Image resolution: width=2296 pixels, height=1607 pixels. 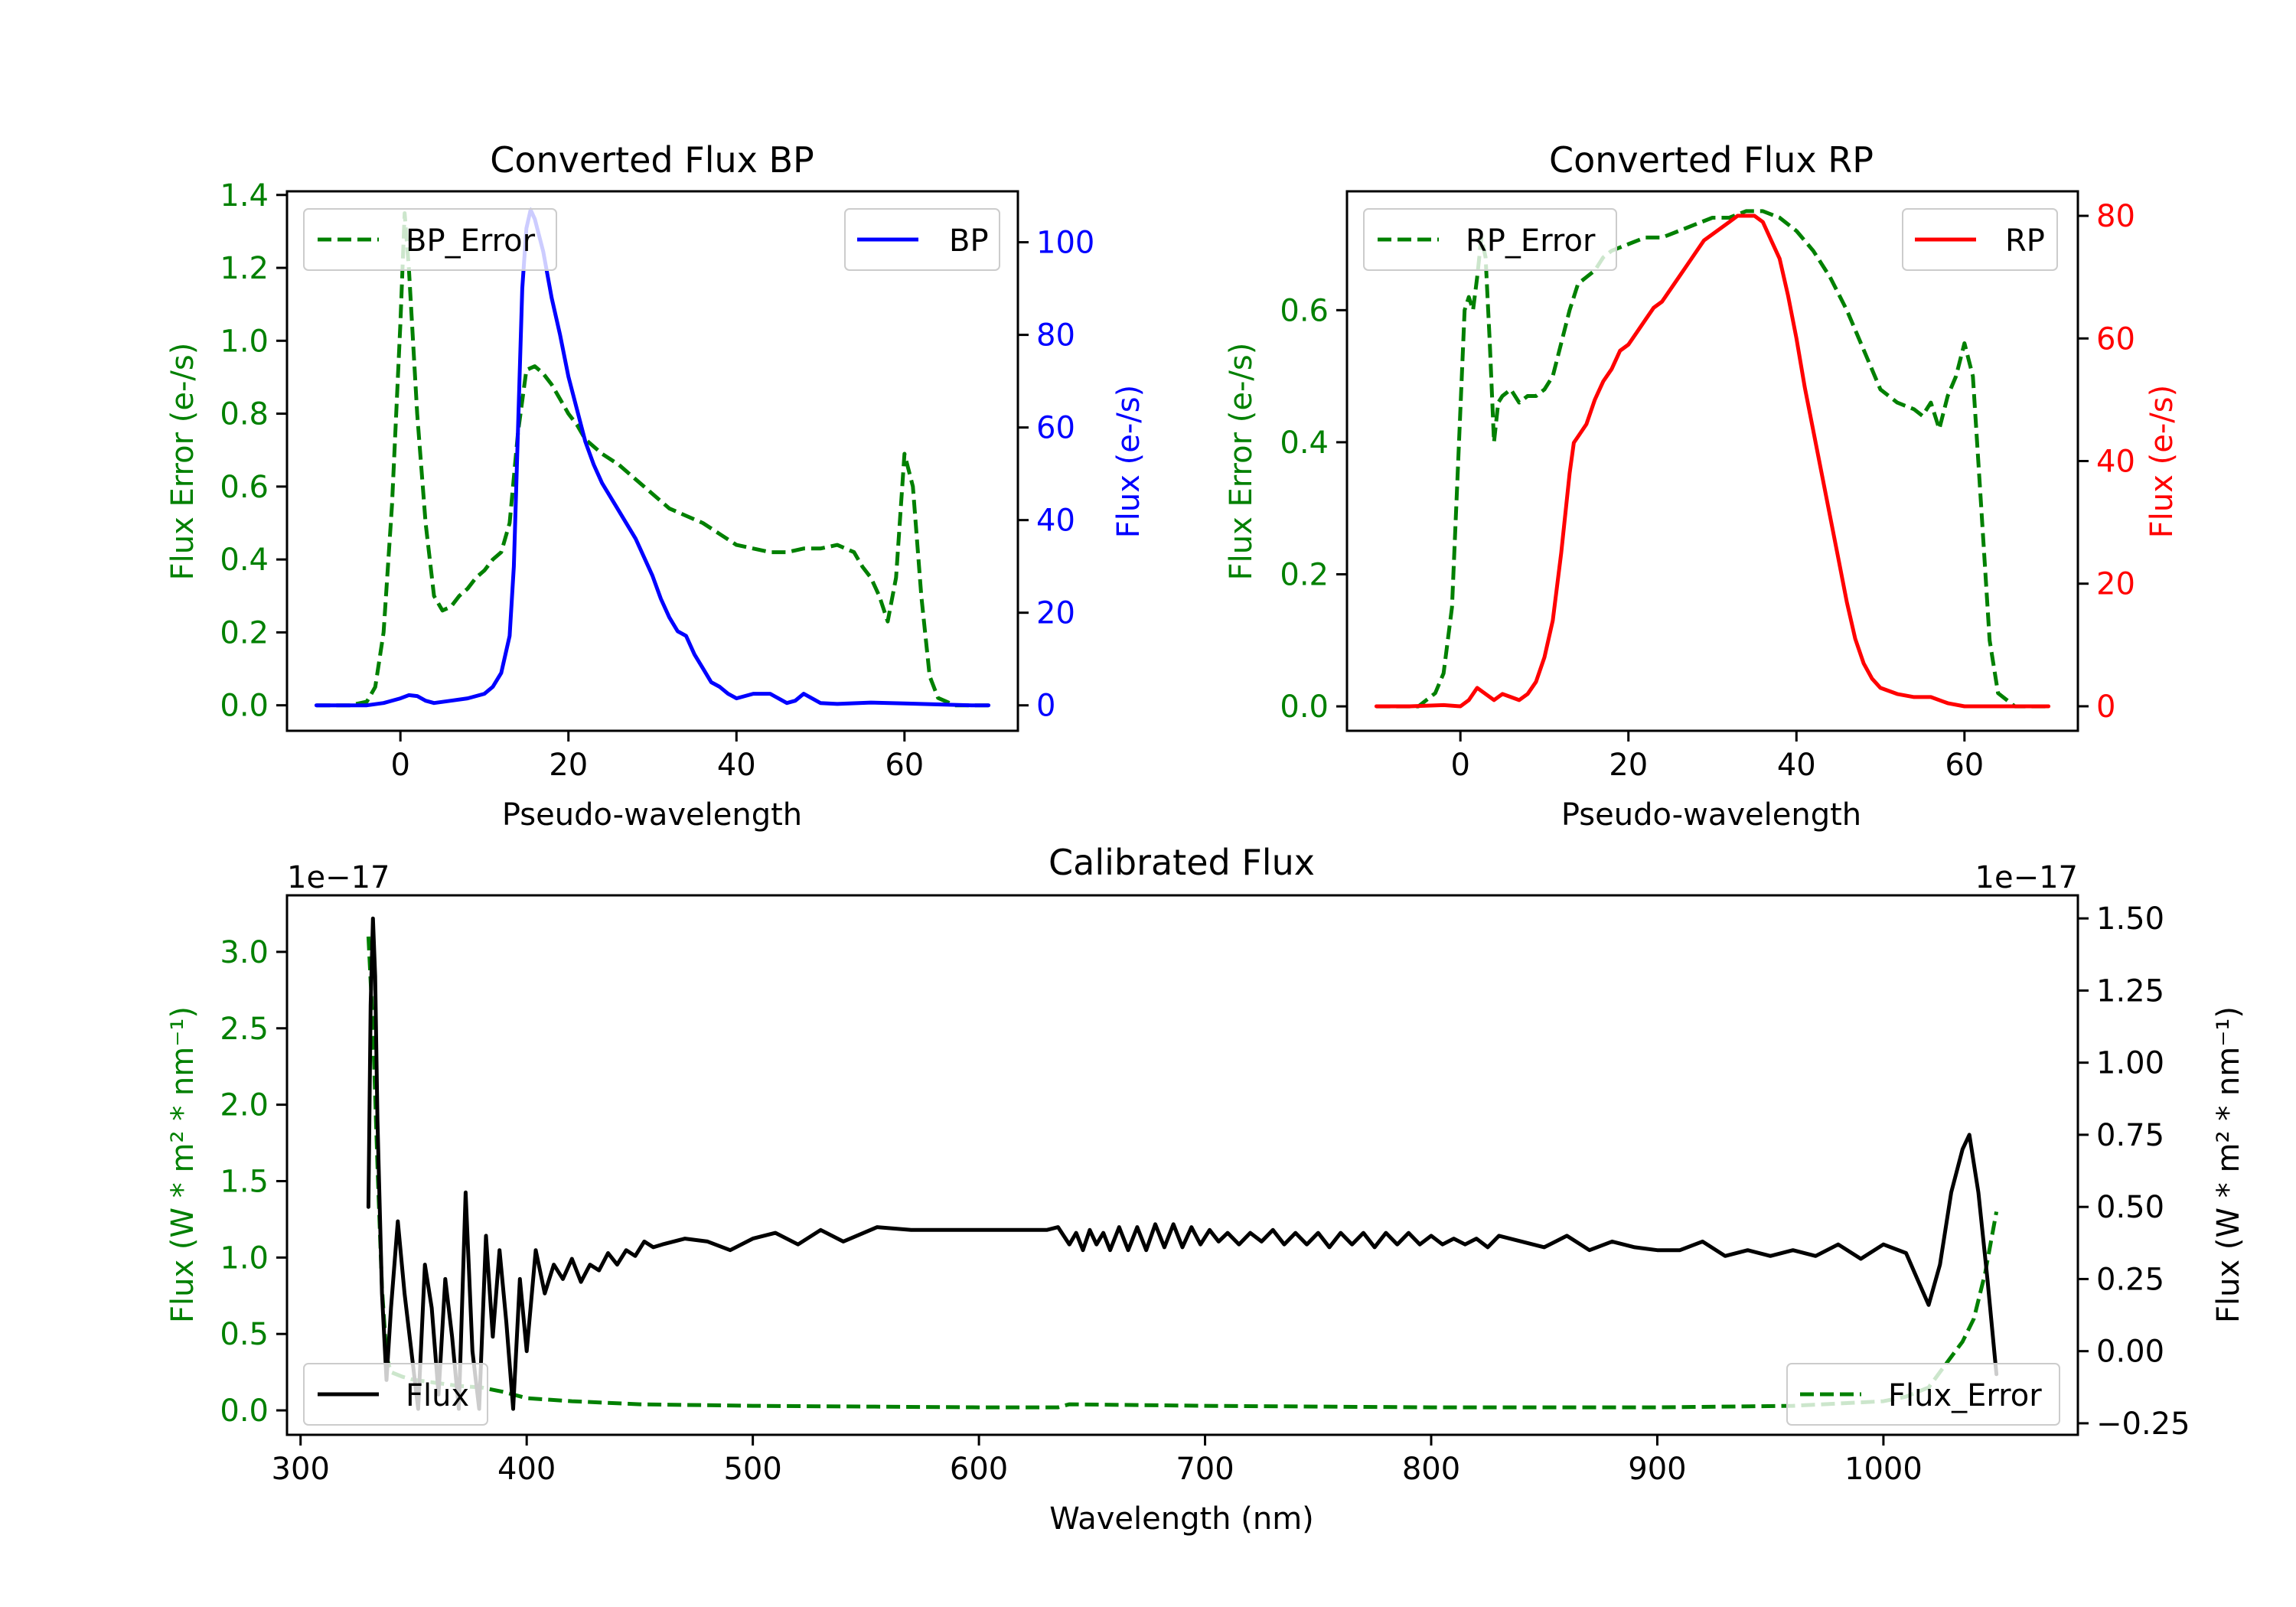 What do you see at coordinates (904, 765) in the screenshot?
I see `bp-x-tick-label: 60` at bounding box center [904, 765].